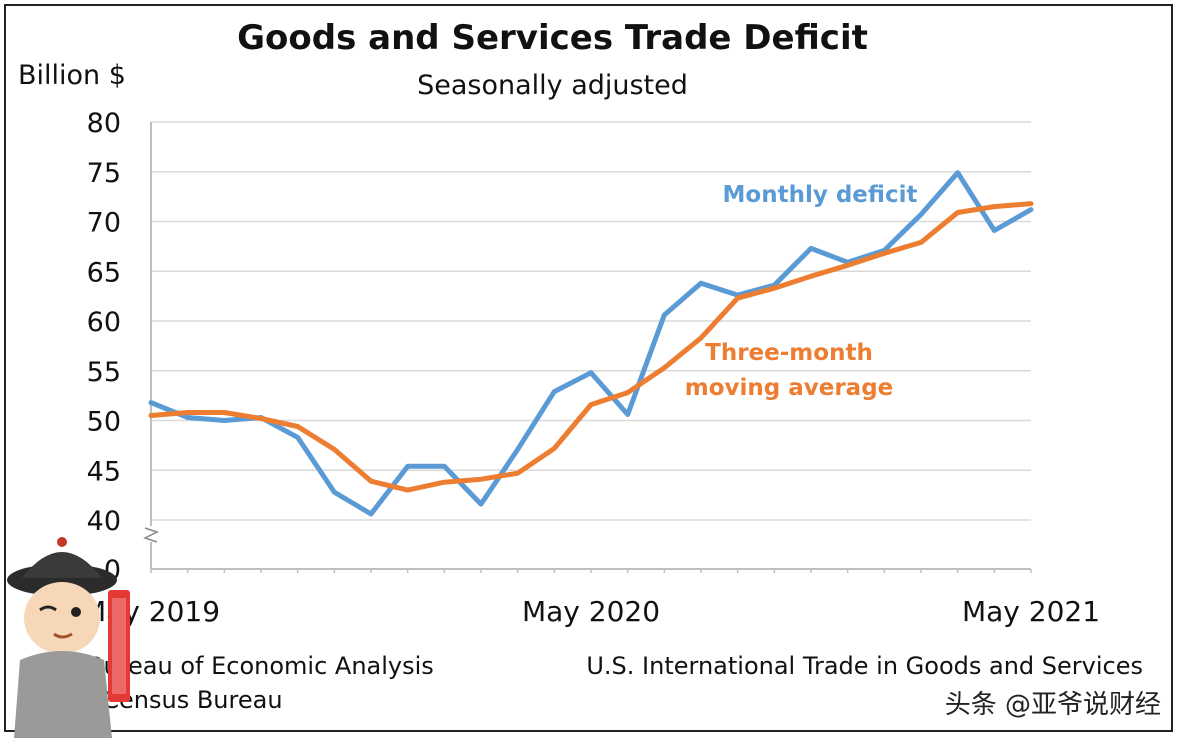 This screenshot has width=1179, height=738. Describe the element at coordinates (151, 611) in the screenshot. I see `x-tick-label: May 2019` at that location.